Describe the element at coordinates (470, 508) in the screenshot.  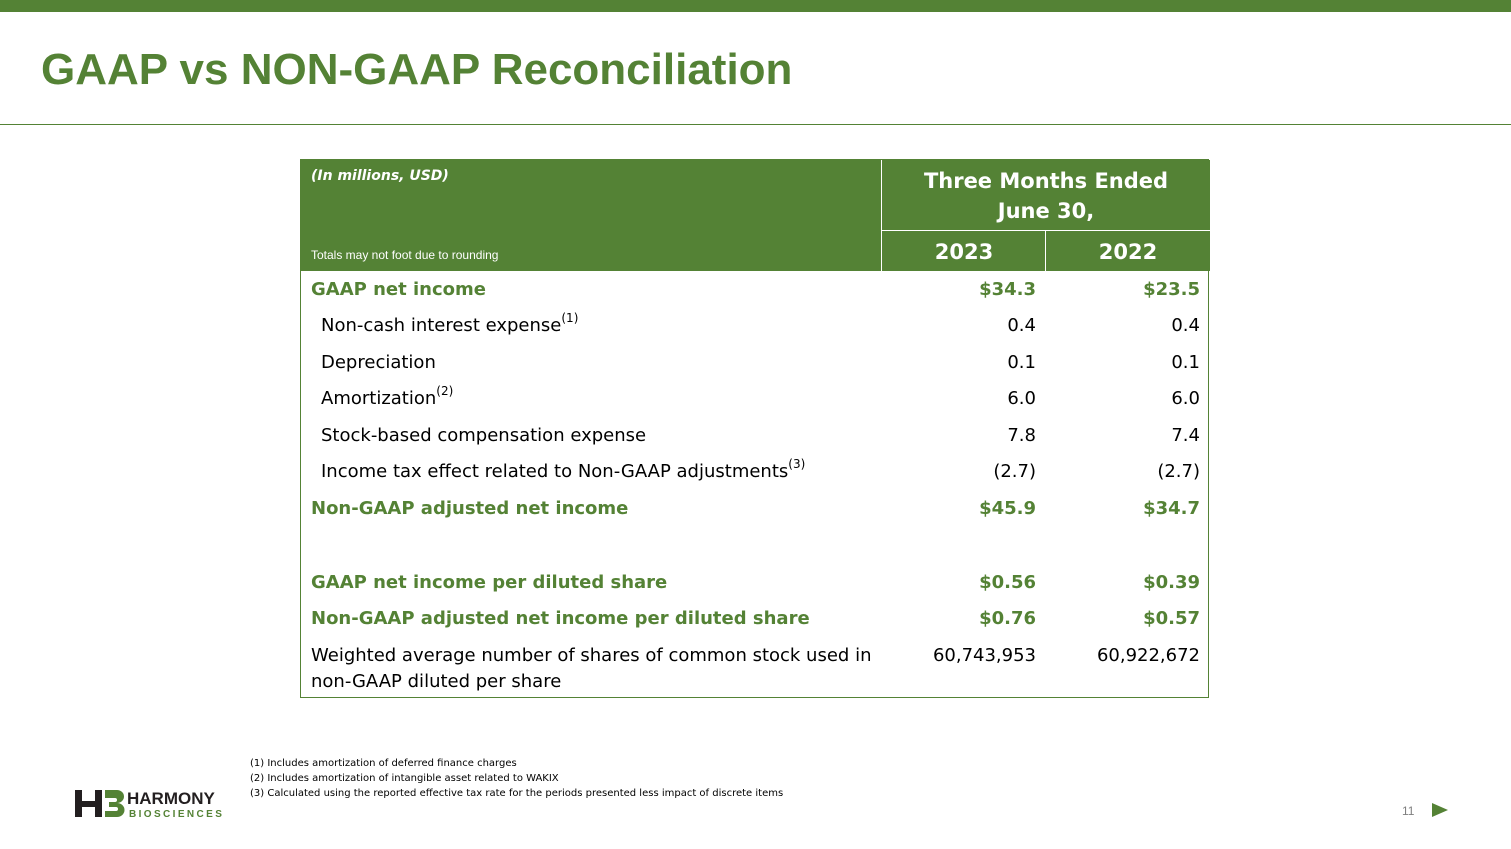
I see `row-label: Non-GAAP adjusted net income` at that location.